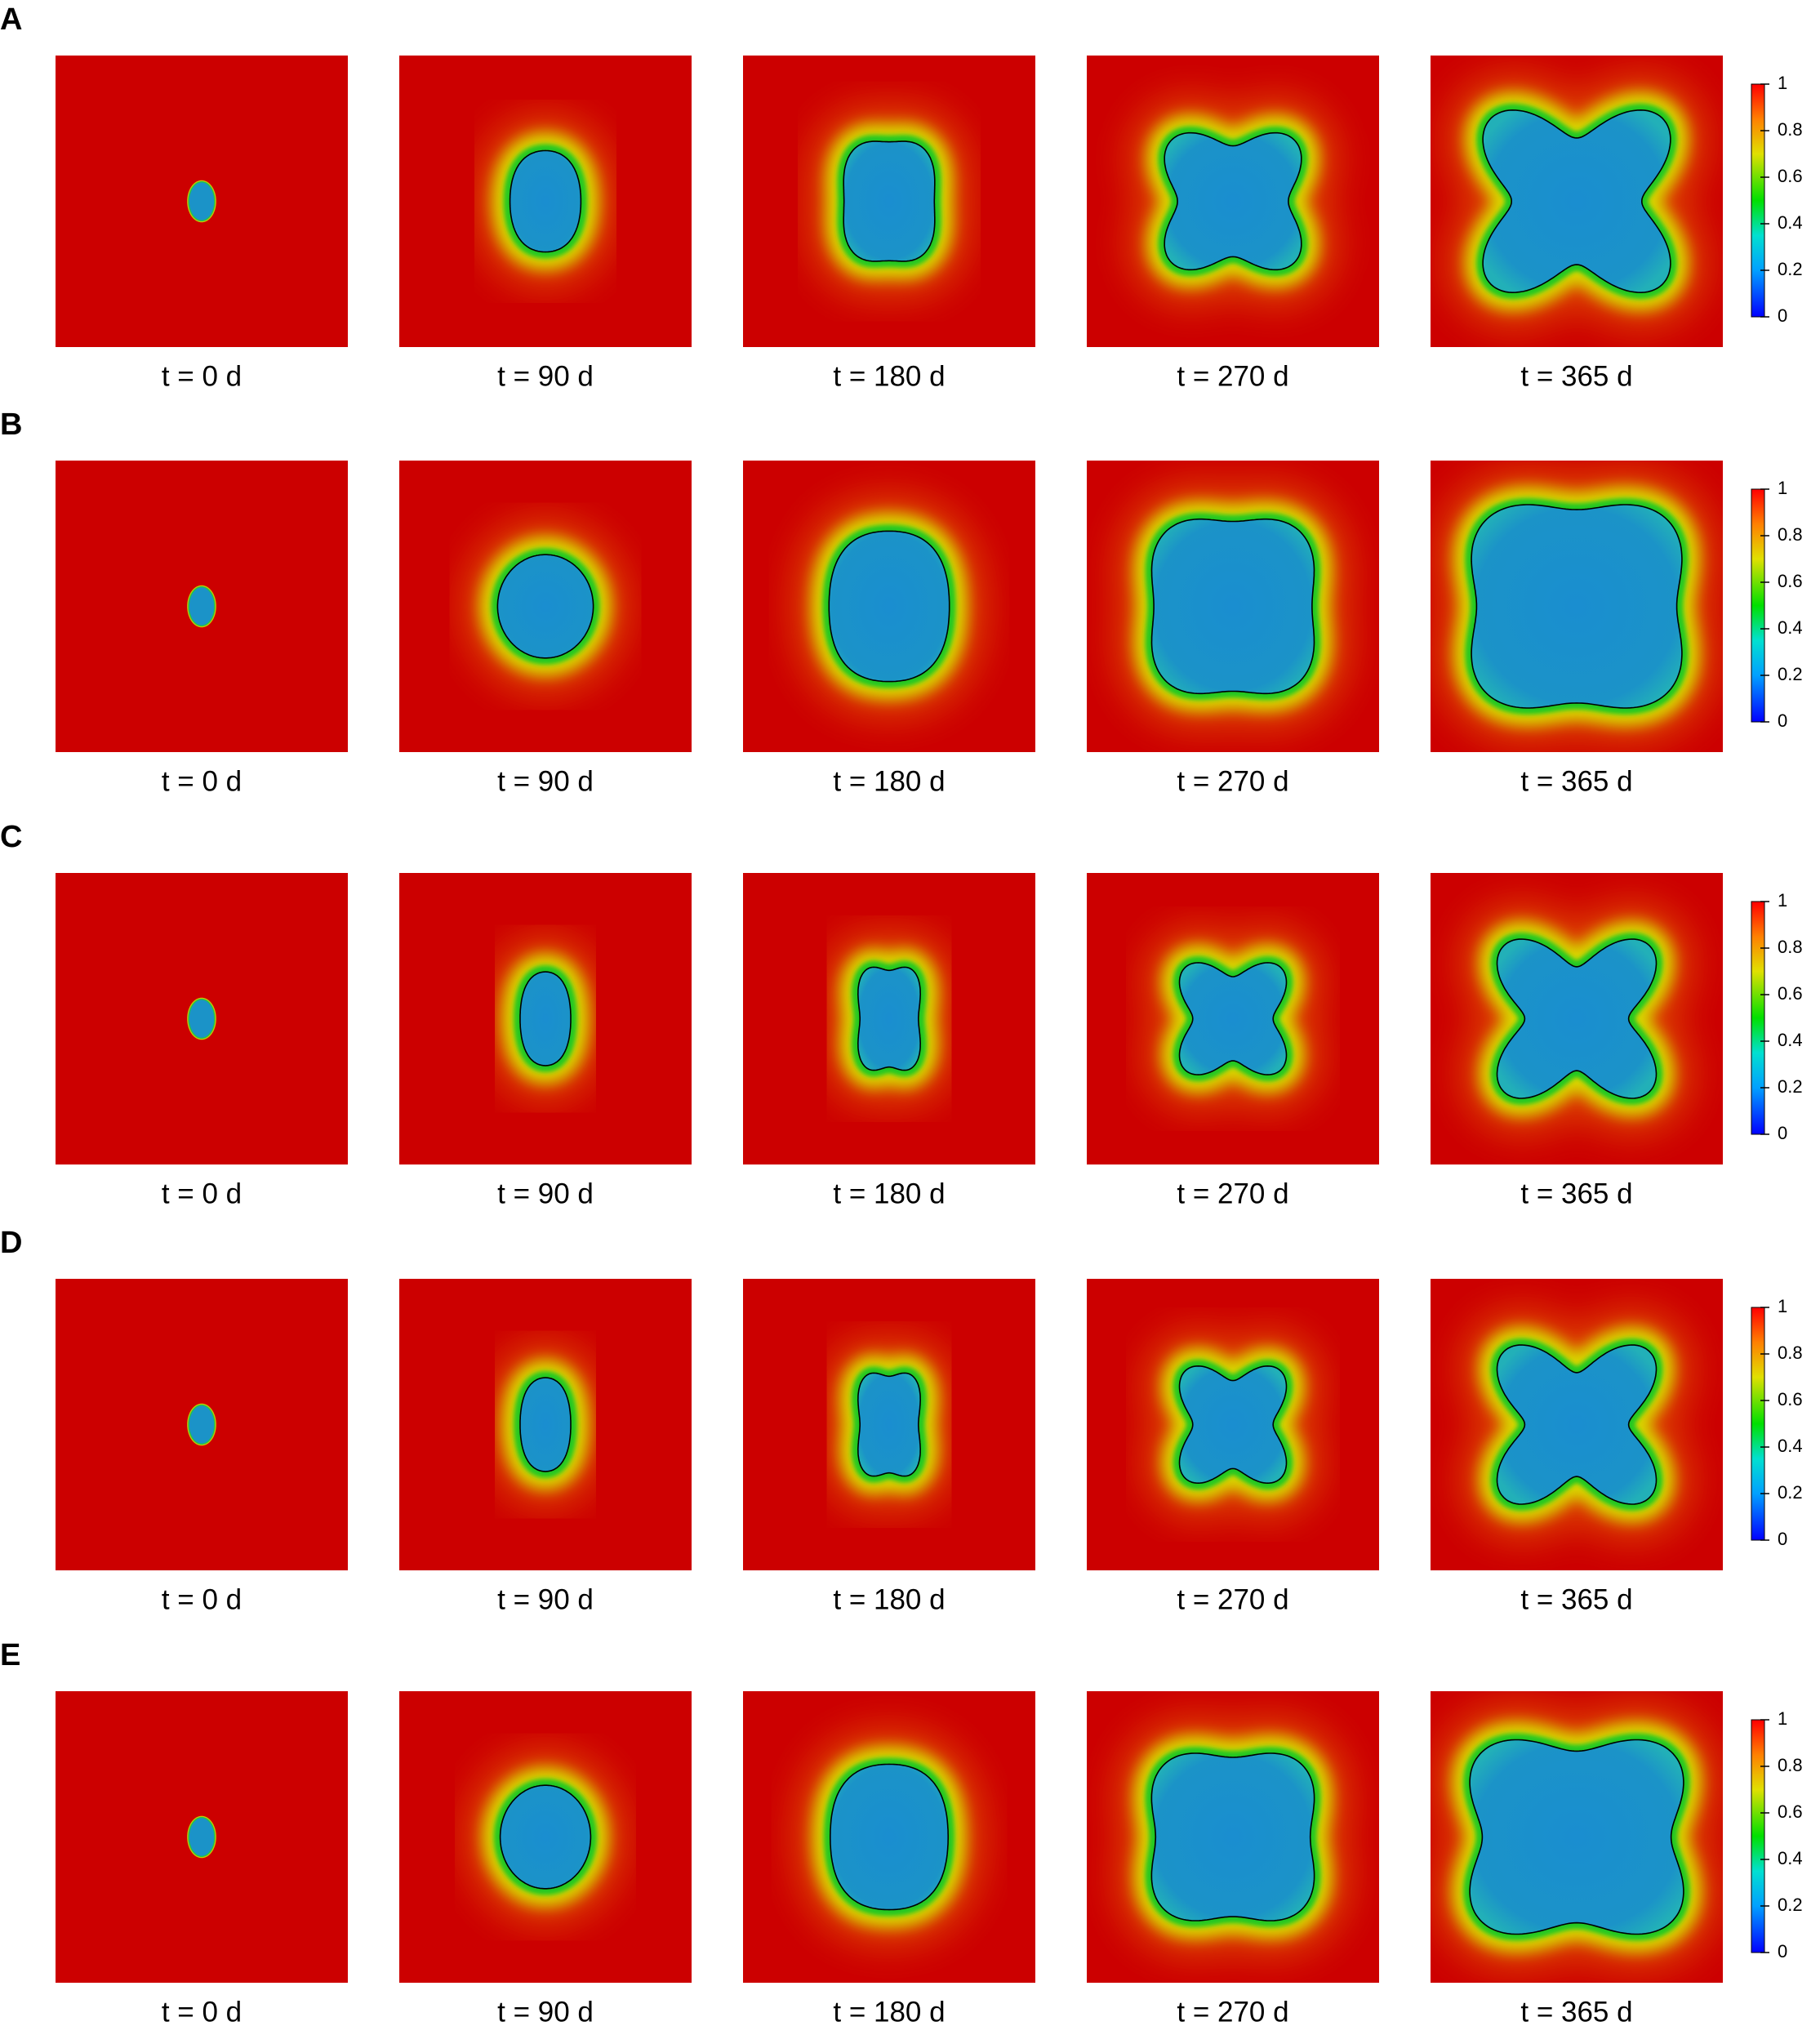 The image size is (1820, 2035). Describe the element at coordinates (11, 19) in the screenshot. I see `panel-letter: A` at that location.